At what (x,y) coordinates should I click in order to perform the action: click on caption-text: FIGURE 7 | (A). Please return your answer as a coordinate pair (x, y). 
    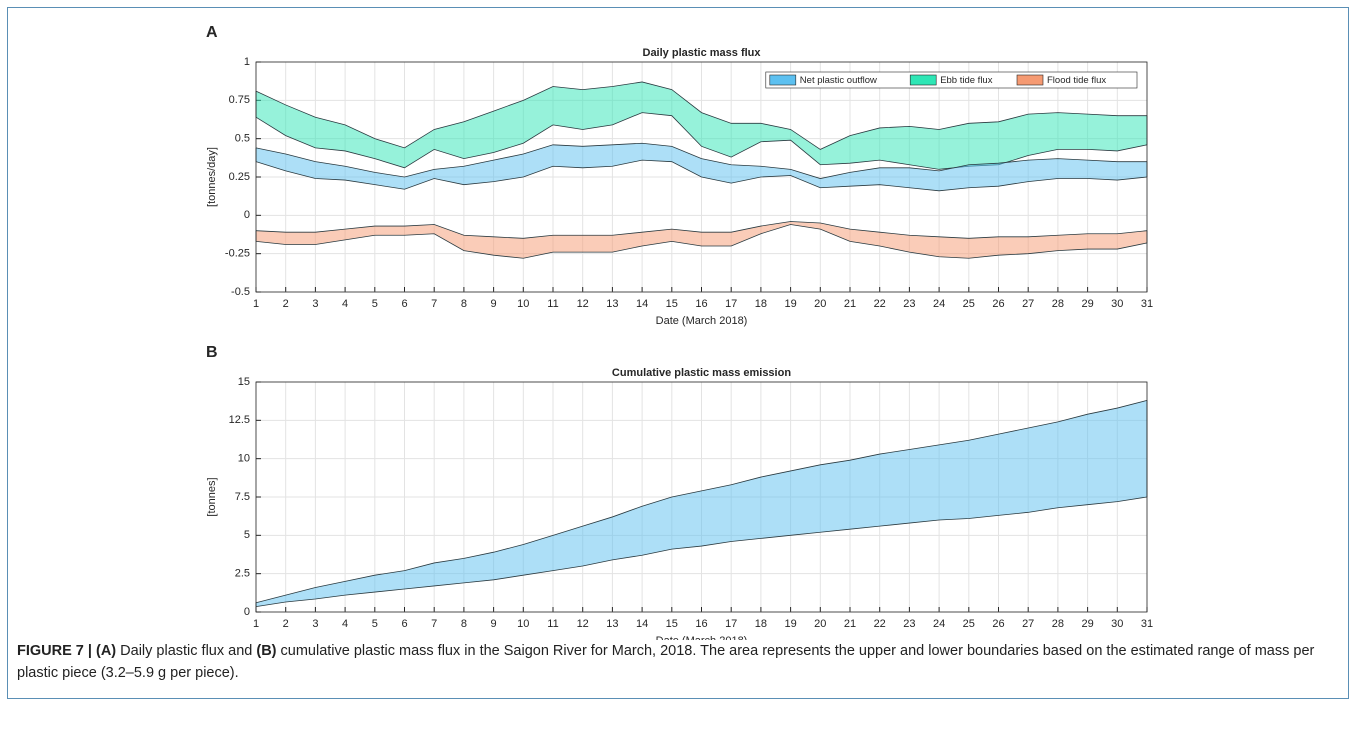
    Looking at the image, I should click on (67, 651).